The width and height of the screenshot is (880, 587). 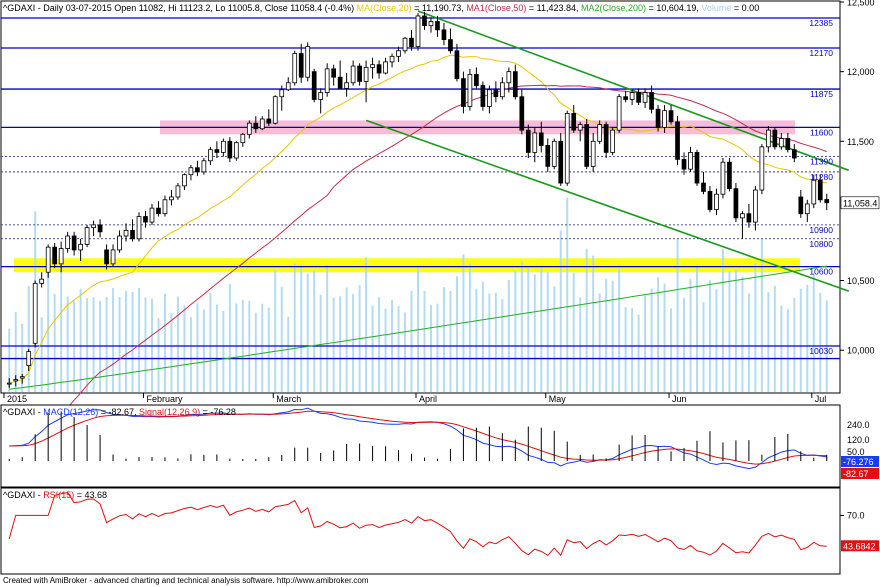 I want to click on month-label: May, so click(x=558, y=399).